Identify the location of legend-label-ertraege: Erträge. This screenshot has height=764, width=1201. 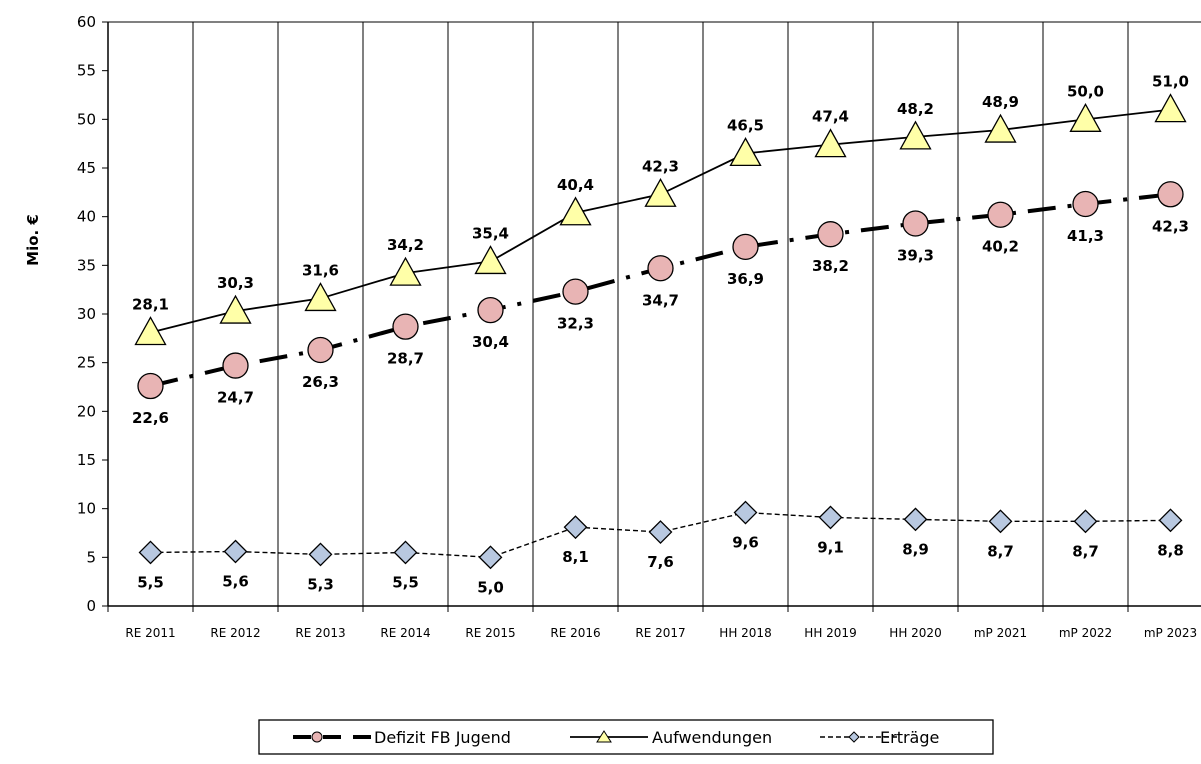
(909, 737).